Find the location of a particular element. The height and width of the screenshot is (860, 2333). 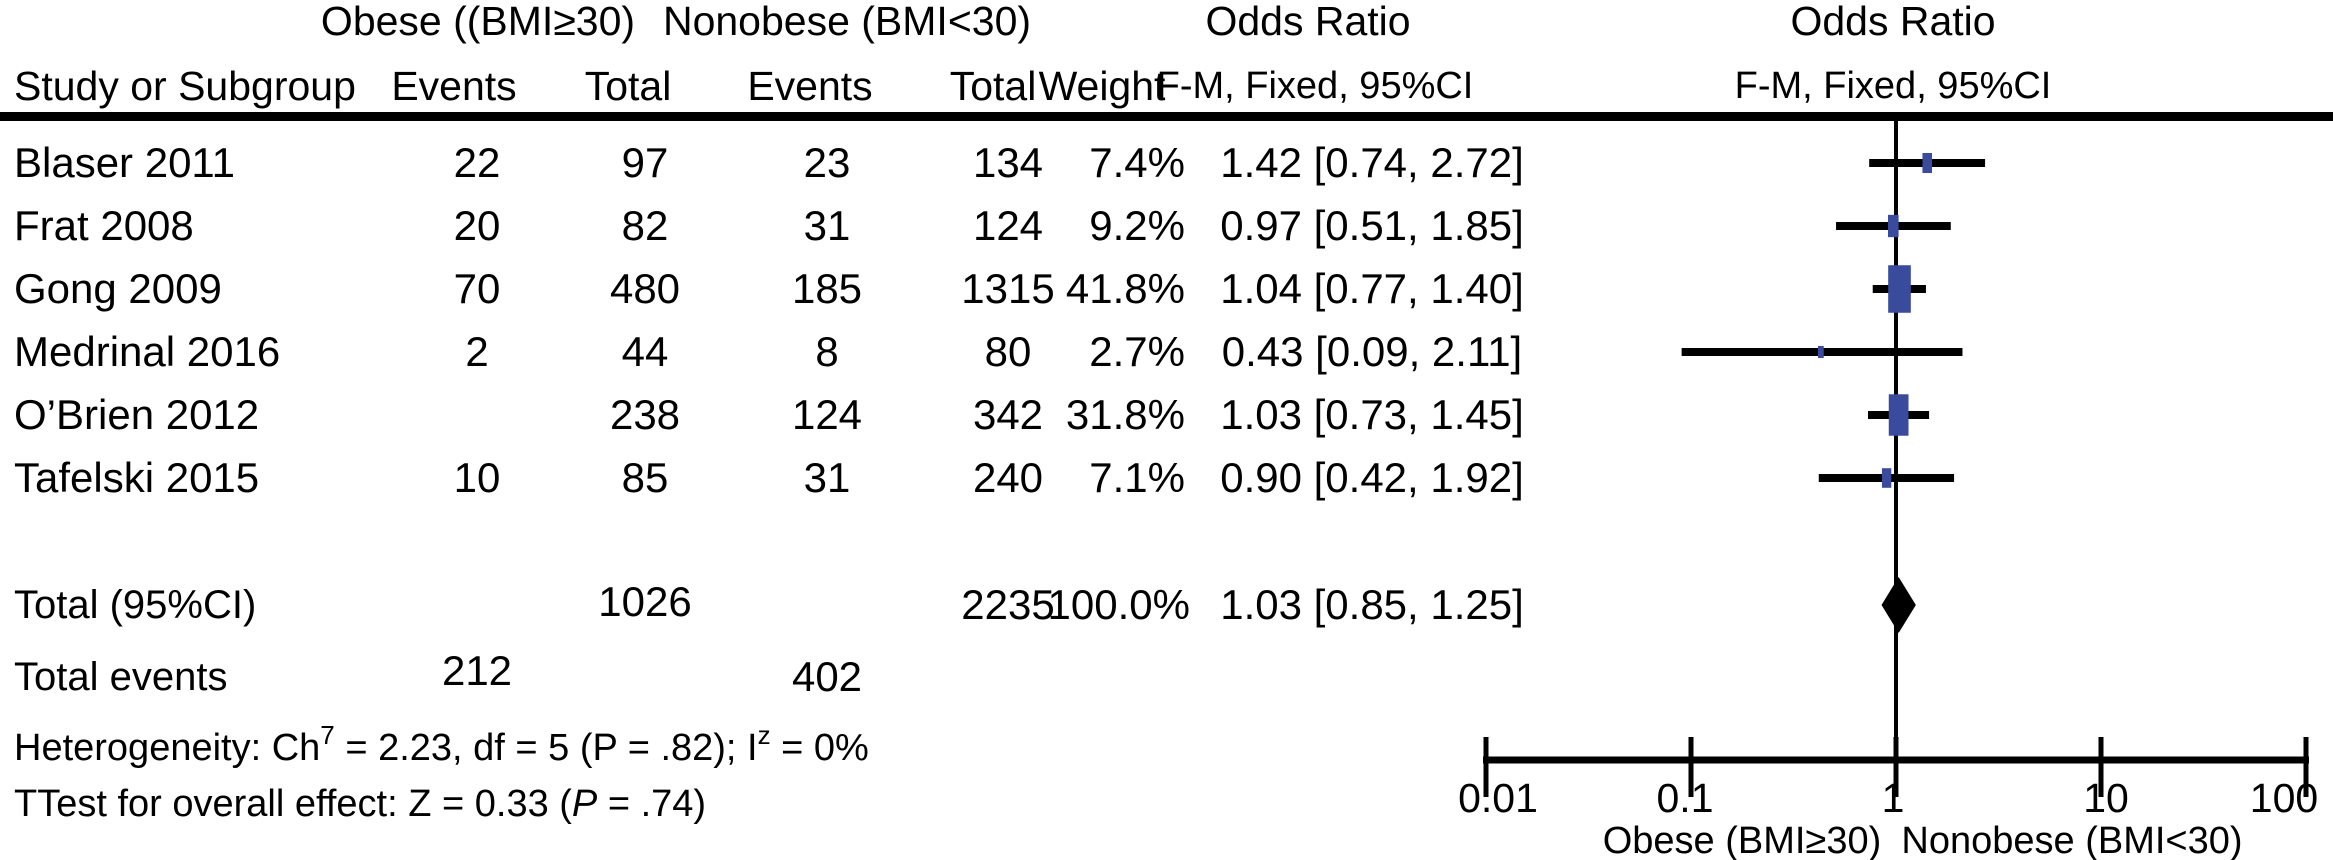

cell-study-medrinal-2016: Medrinal 2016 is located at coordinates (147, 351).